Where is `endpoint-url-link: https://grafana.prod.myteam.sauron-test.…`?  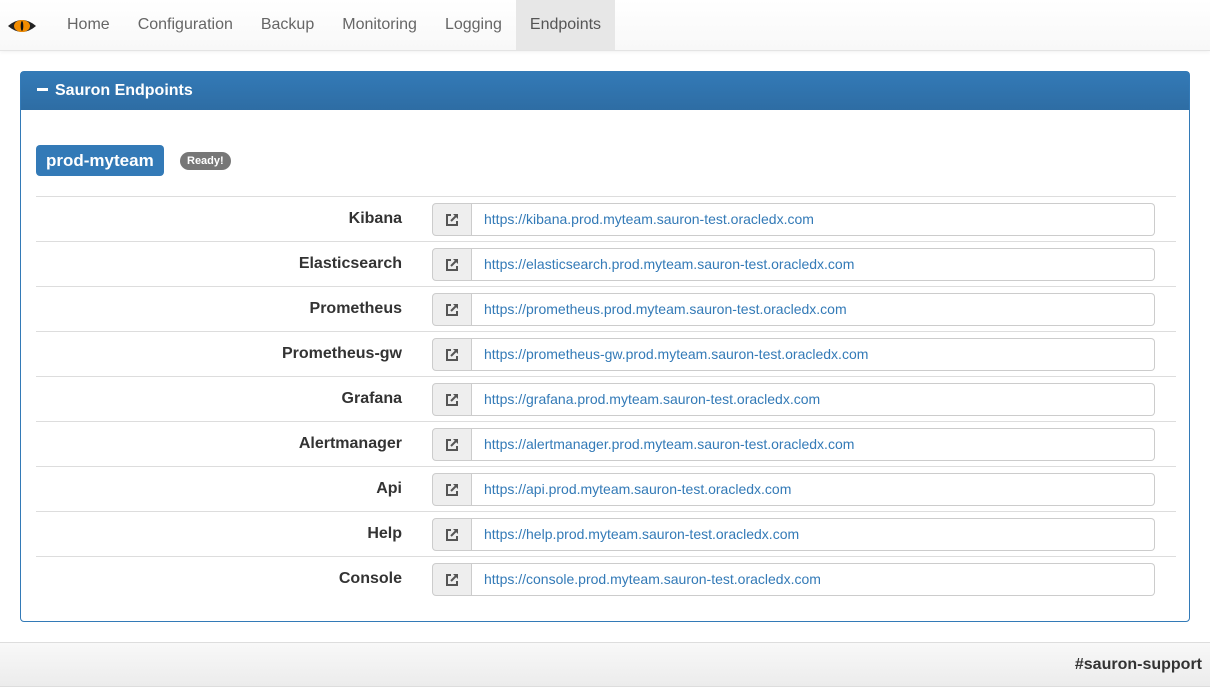
endpoint-url-link: https://grafana.prod.myteam.sauron-test.… is located at coordinates (813, 399).